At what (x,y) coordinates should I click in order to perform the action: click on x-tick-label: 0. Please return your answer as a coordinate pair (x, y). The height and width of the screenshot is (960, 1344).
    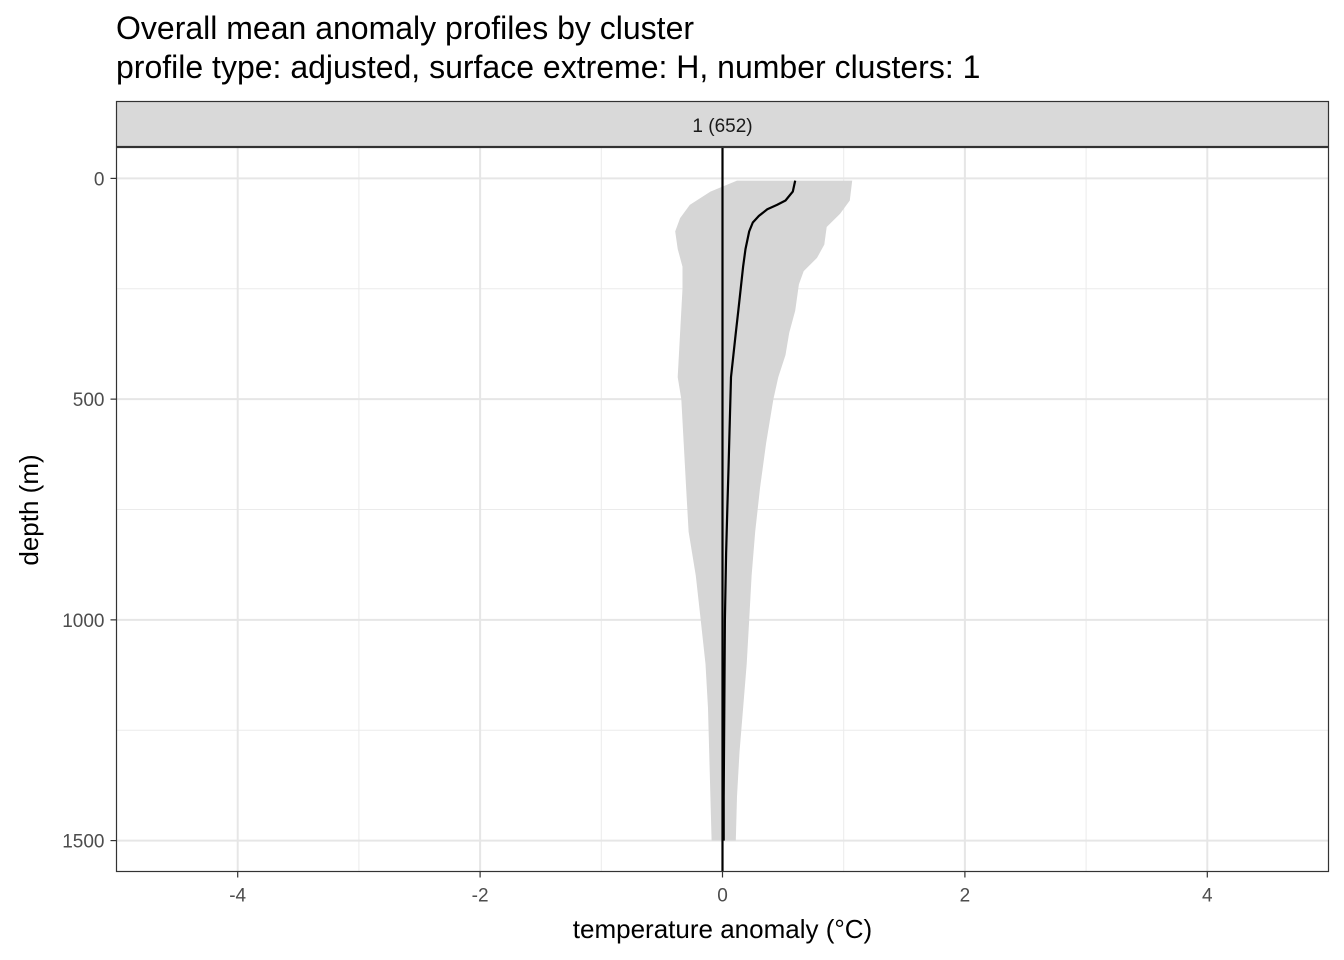
    Looking at the image, I should click on (722, 896).